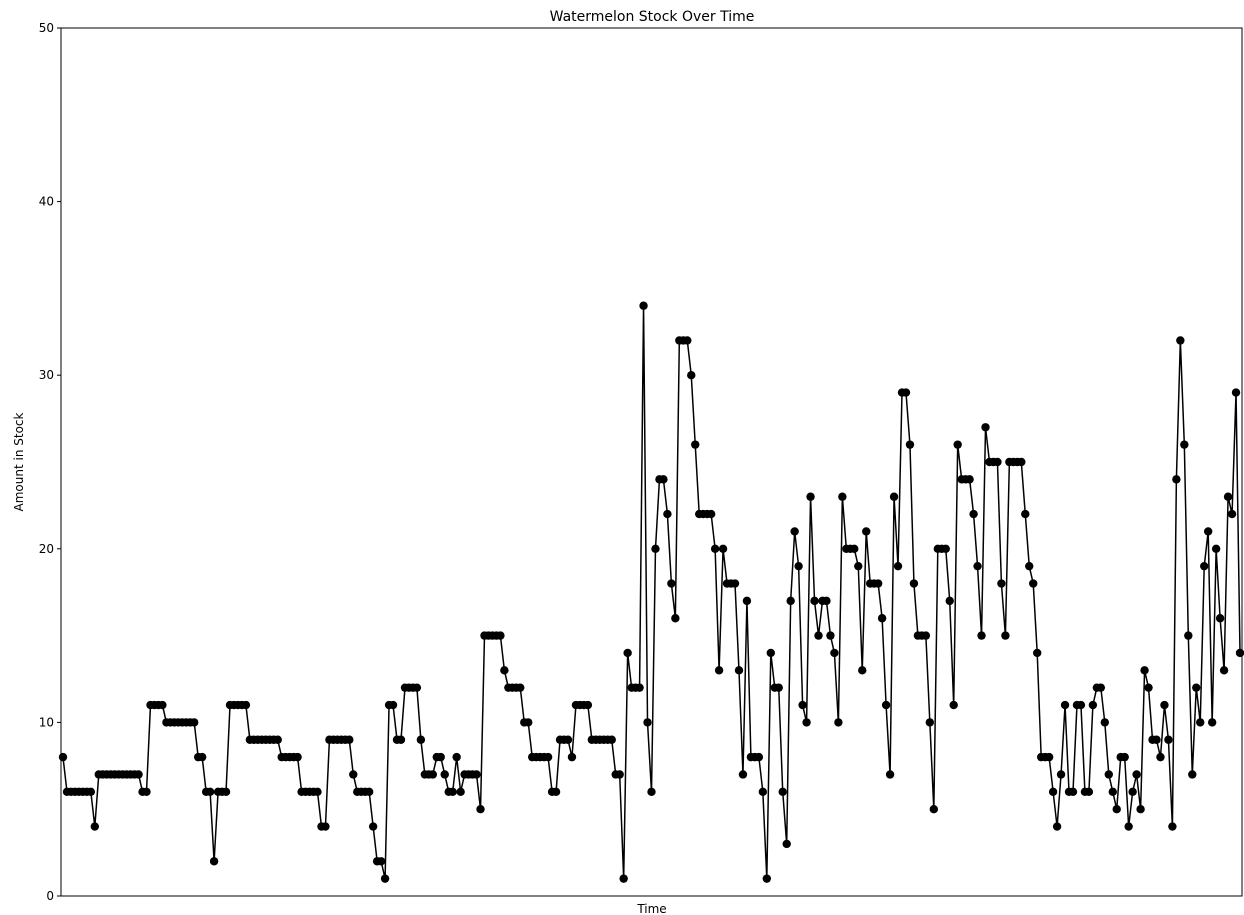 The image size is (1244, 915). What do you see at coordinates (50, 896) in the screenshot?
I see `y-tick-label: 0` at bounding box center [50, 896].